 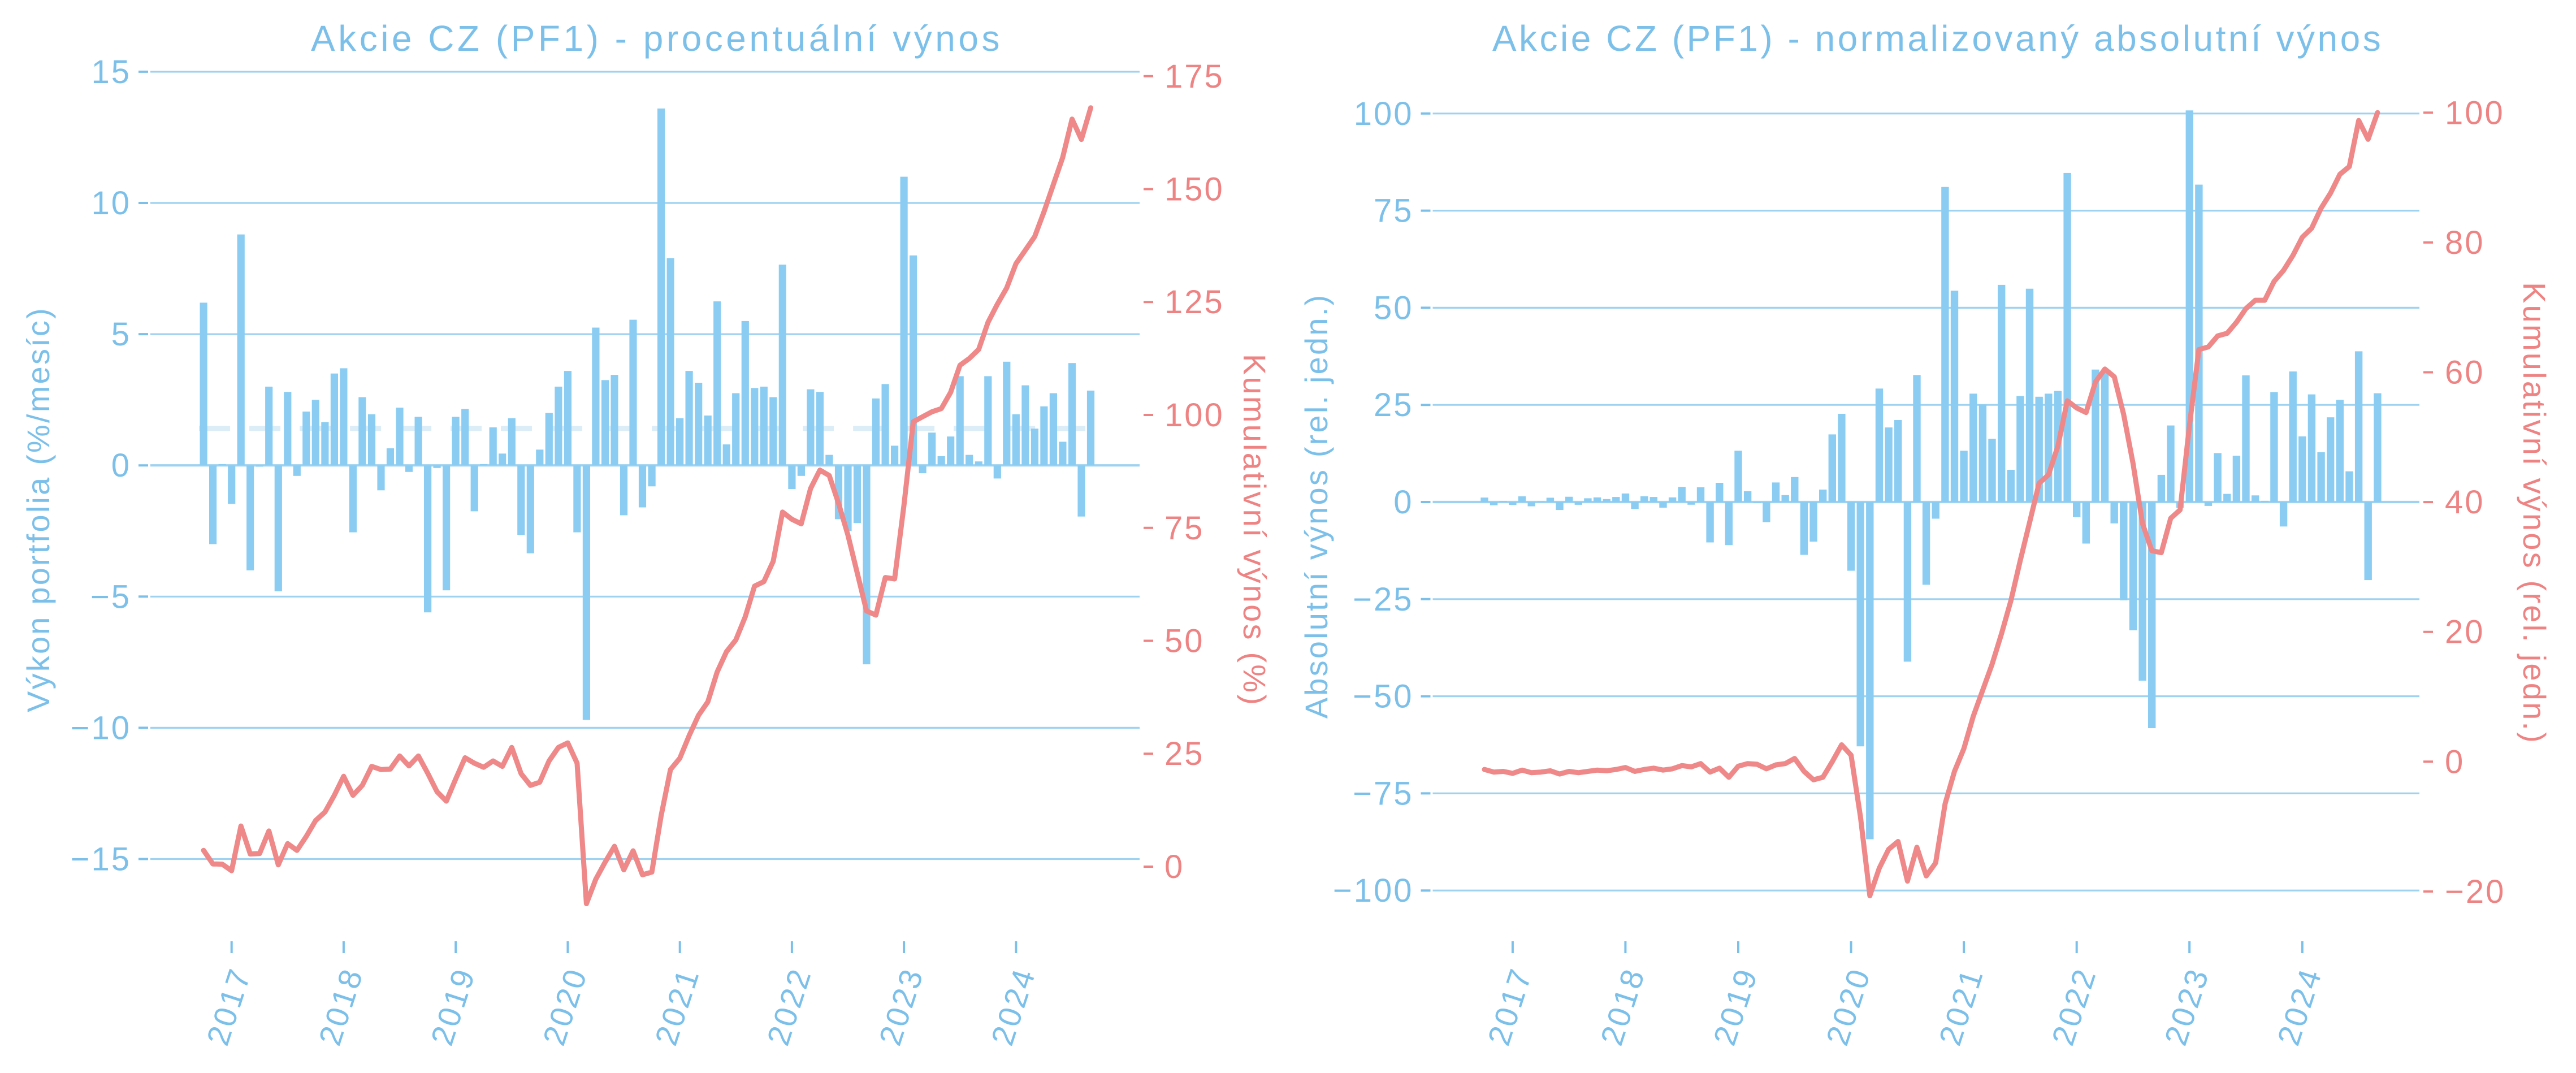 I want to click on svg-text:Akcie CZ (PF1) - procentuální: Akcie CZ (PF1) - procentuální výnos, so click(x=657, y=38).